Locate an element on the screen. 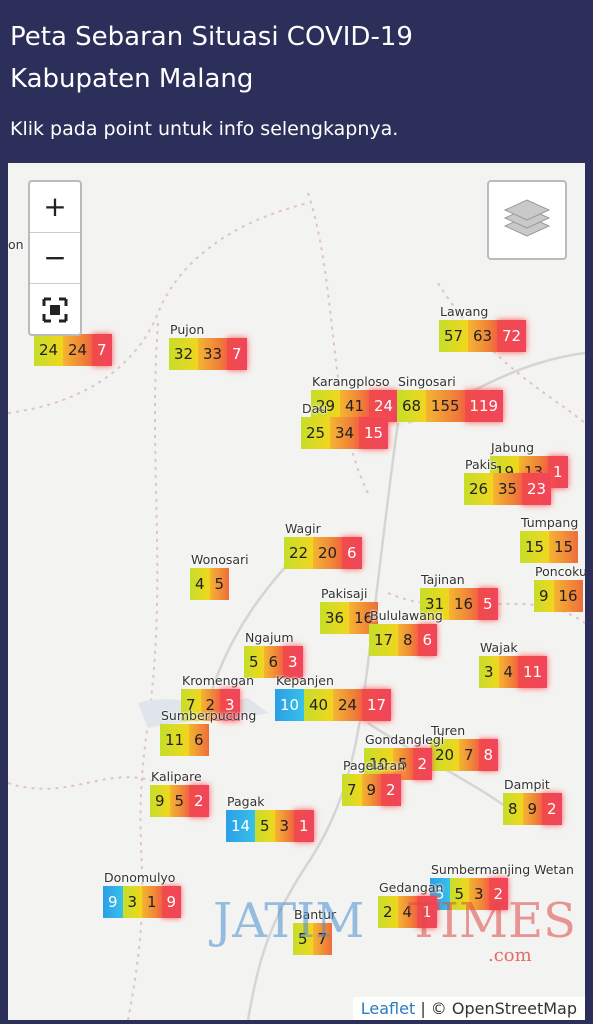 This screenshot has height=1024, width=593. place-label: Kalipare is located at coordinates (176, 776).